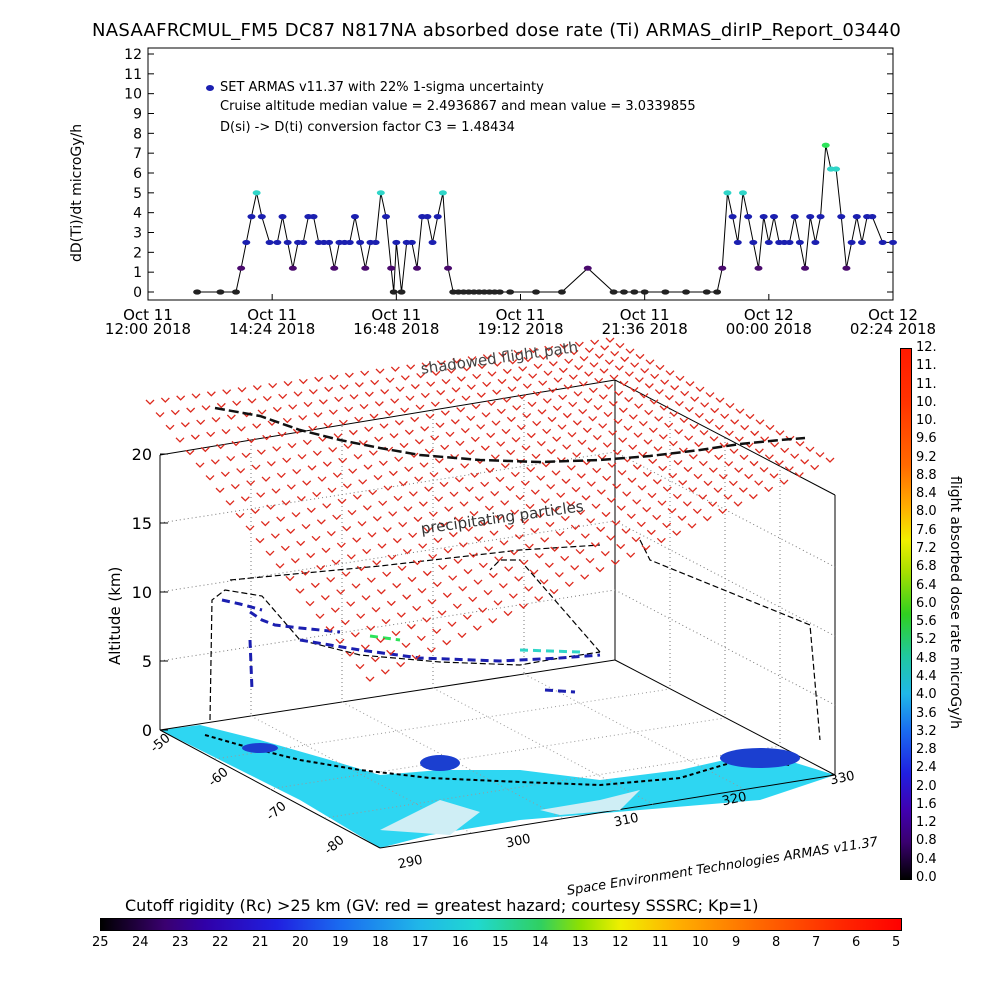  I want to click on cutoff-rigidity-colorbar-label: 14, so click(540, 942).